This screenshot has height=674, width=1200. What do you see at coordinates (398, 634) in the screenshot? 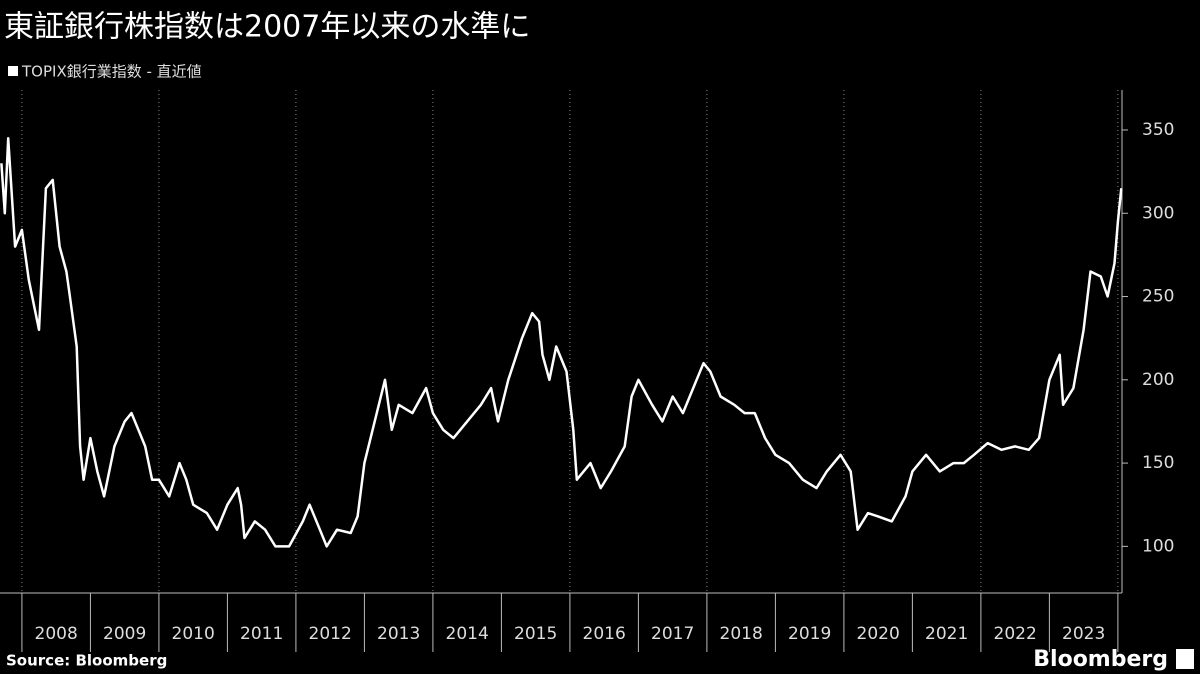
I see `x-tick-label: 2013` at bounding box center [398, 634].